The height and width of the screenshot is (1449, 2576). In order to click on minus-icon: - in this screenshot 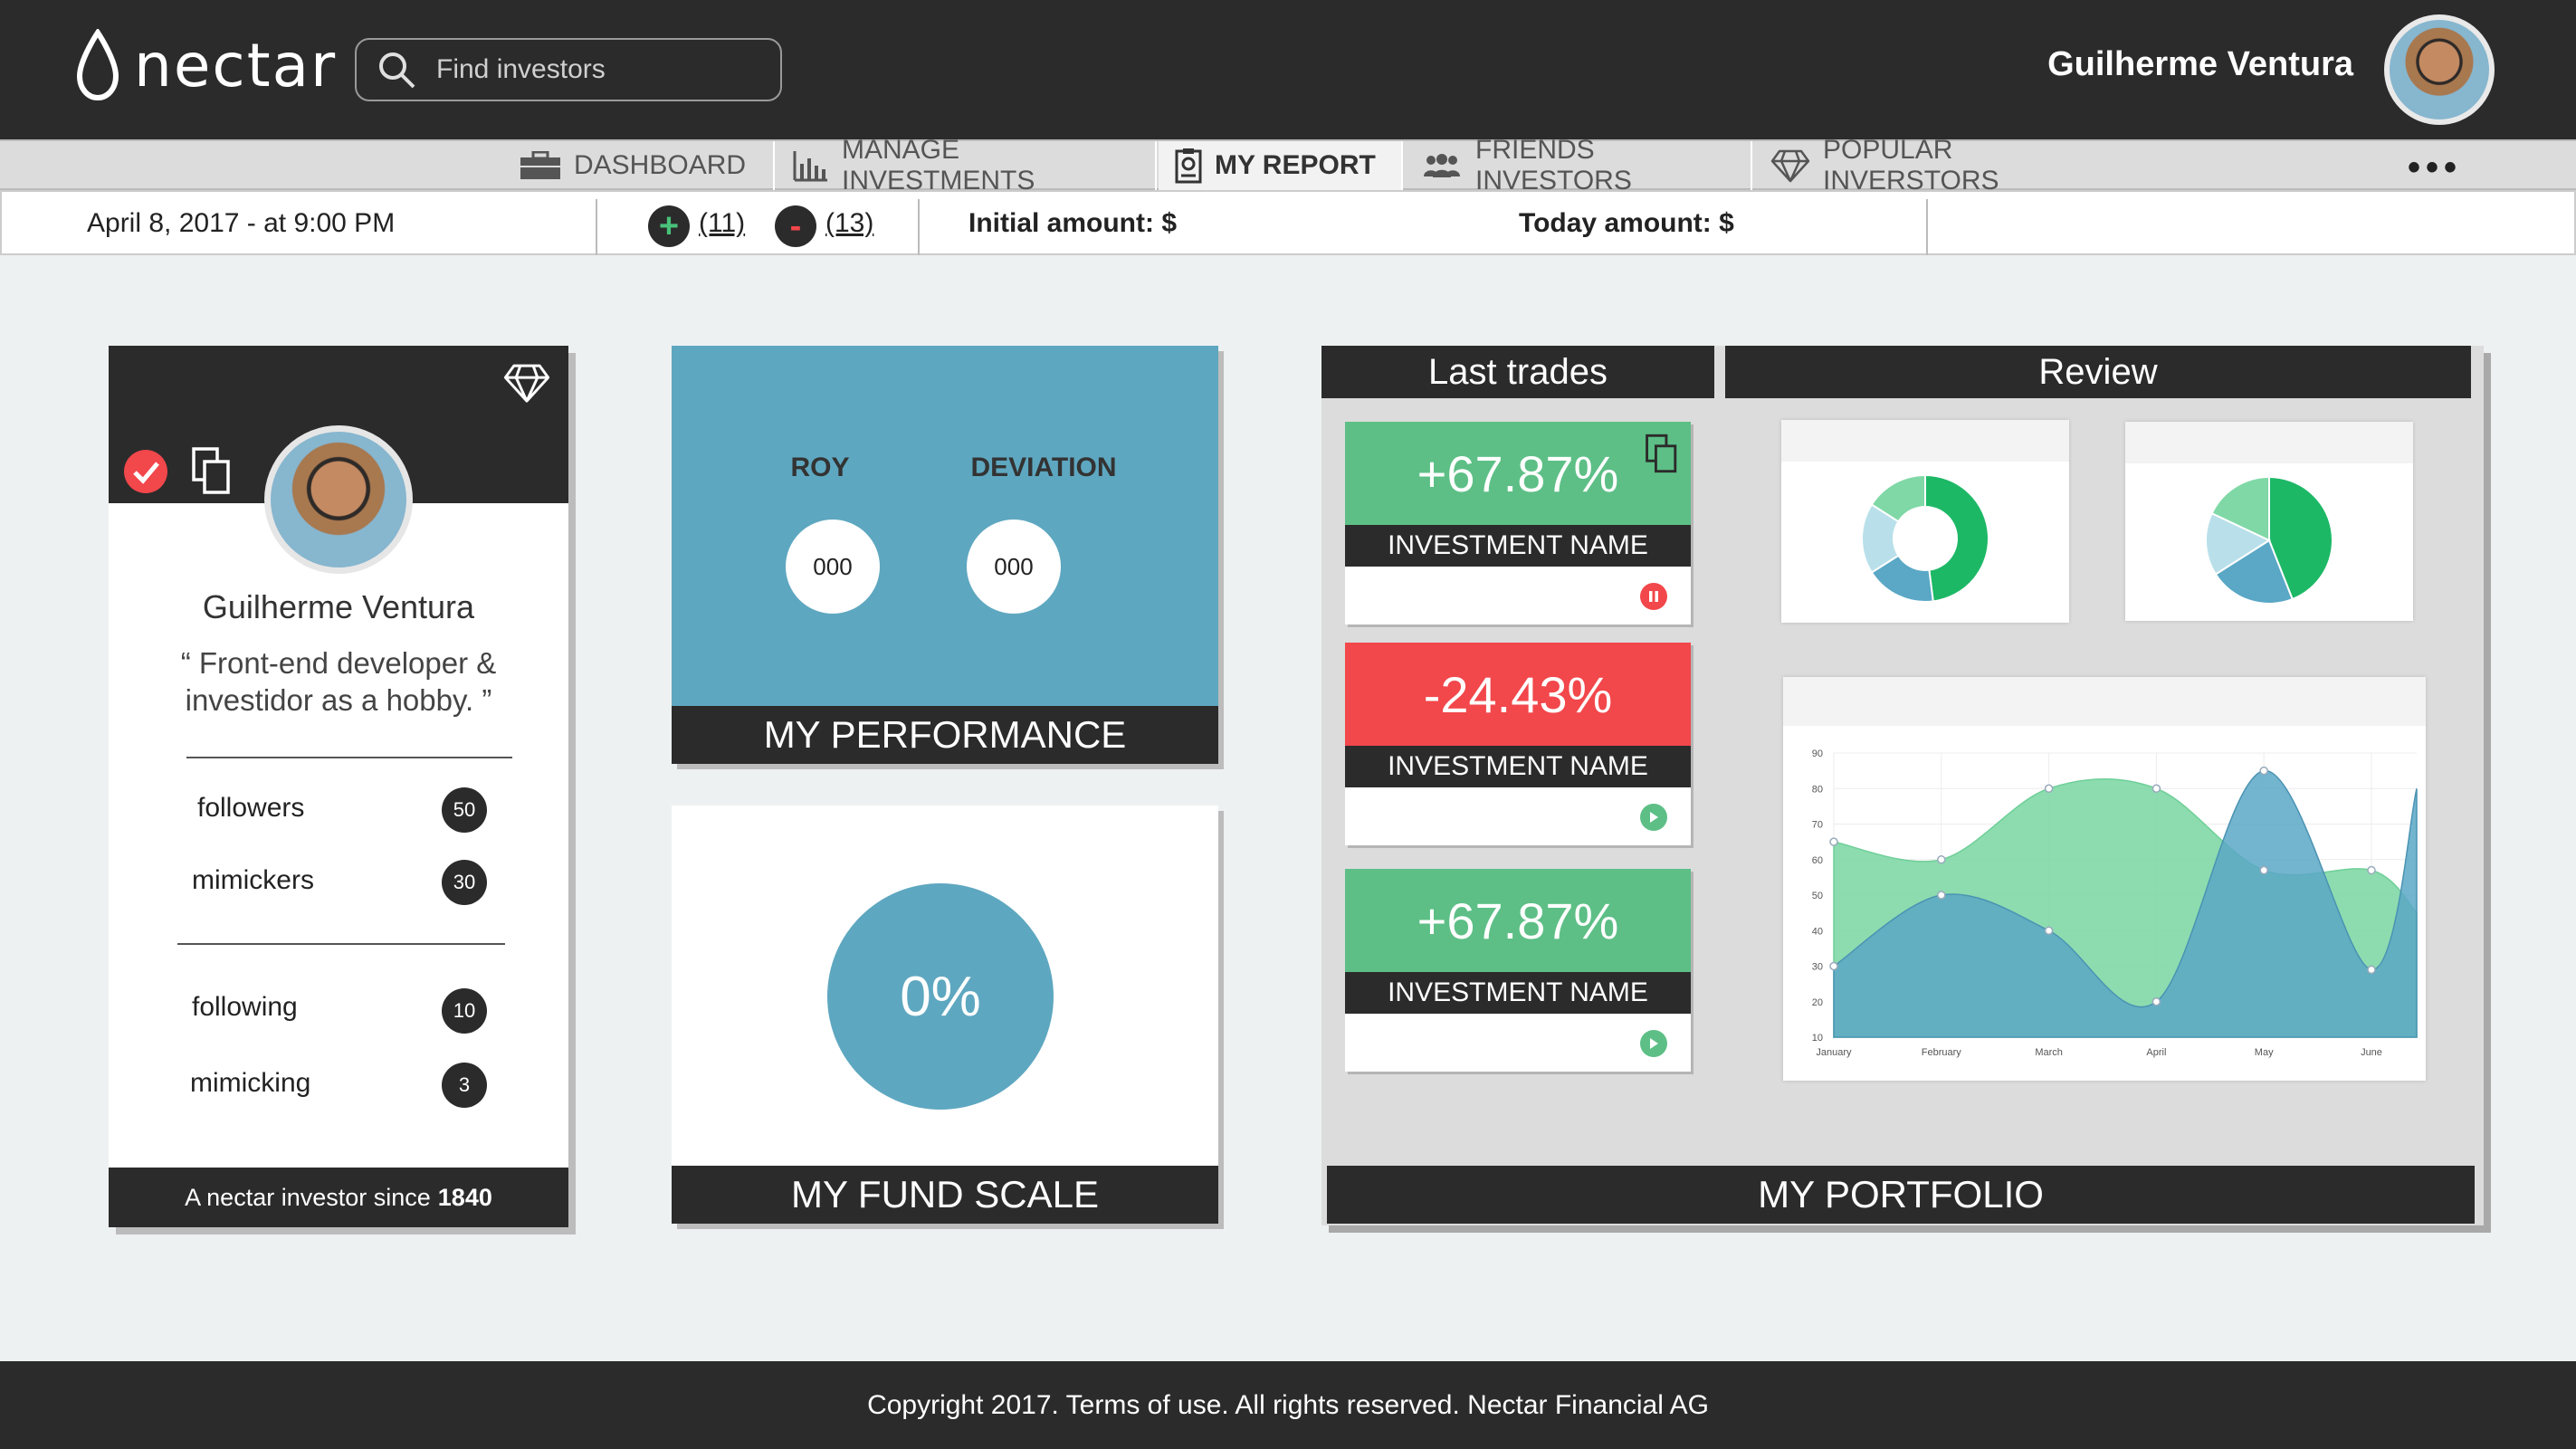, I will do `click(795, 226)`.